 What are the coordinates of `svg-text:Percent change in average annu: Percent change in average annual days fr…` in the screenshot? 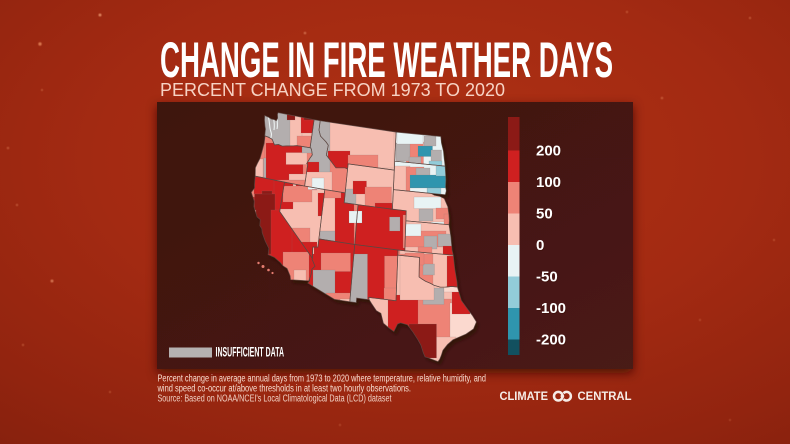 It's located at (322, 379).